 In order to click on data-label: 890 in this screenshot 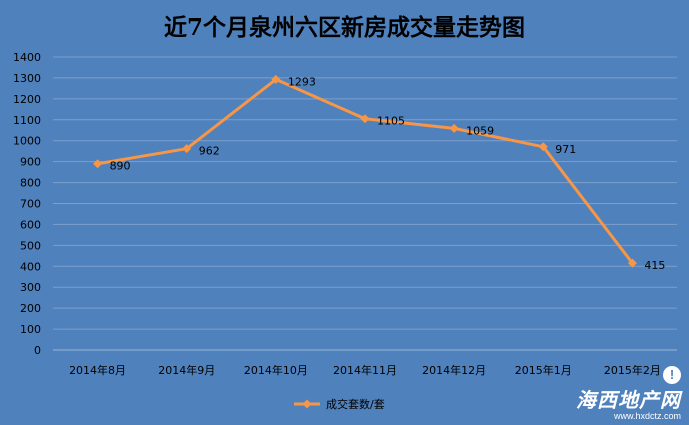, I will do `click(120, 166)`.